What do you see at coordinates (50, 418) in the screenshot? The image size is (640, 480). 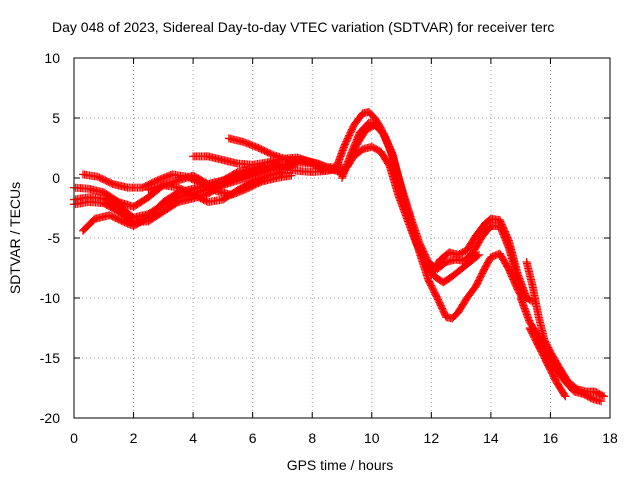 I see `y-tick-label: -20` at bounding box center [50, 418].